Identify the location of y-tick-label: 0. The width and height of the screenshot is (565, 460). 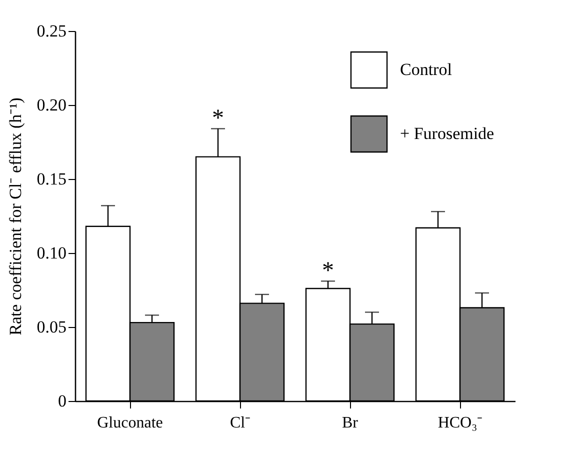
(62, 401).